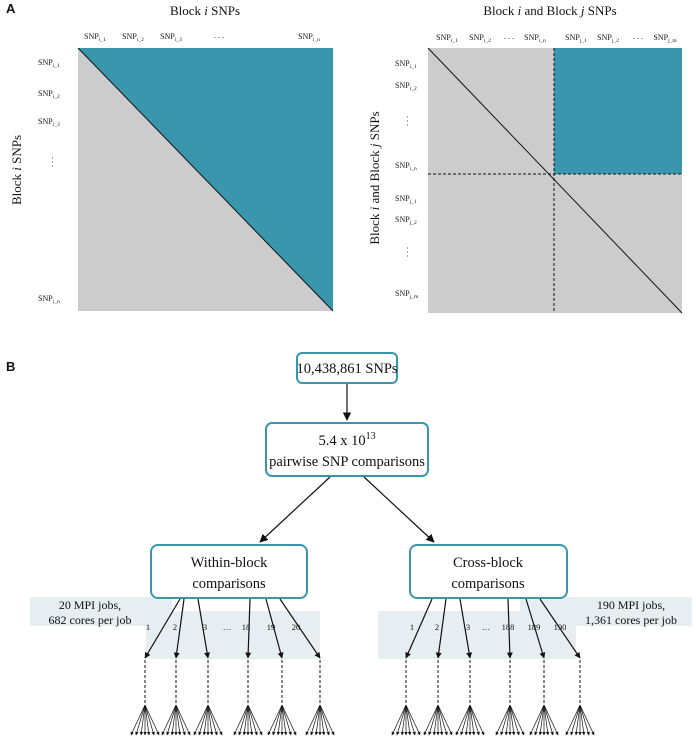 The width and height of the screenshot is (696, 747). I want to click on right-col-label: SNPj_m, so click(665, 38).